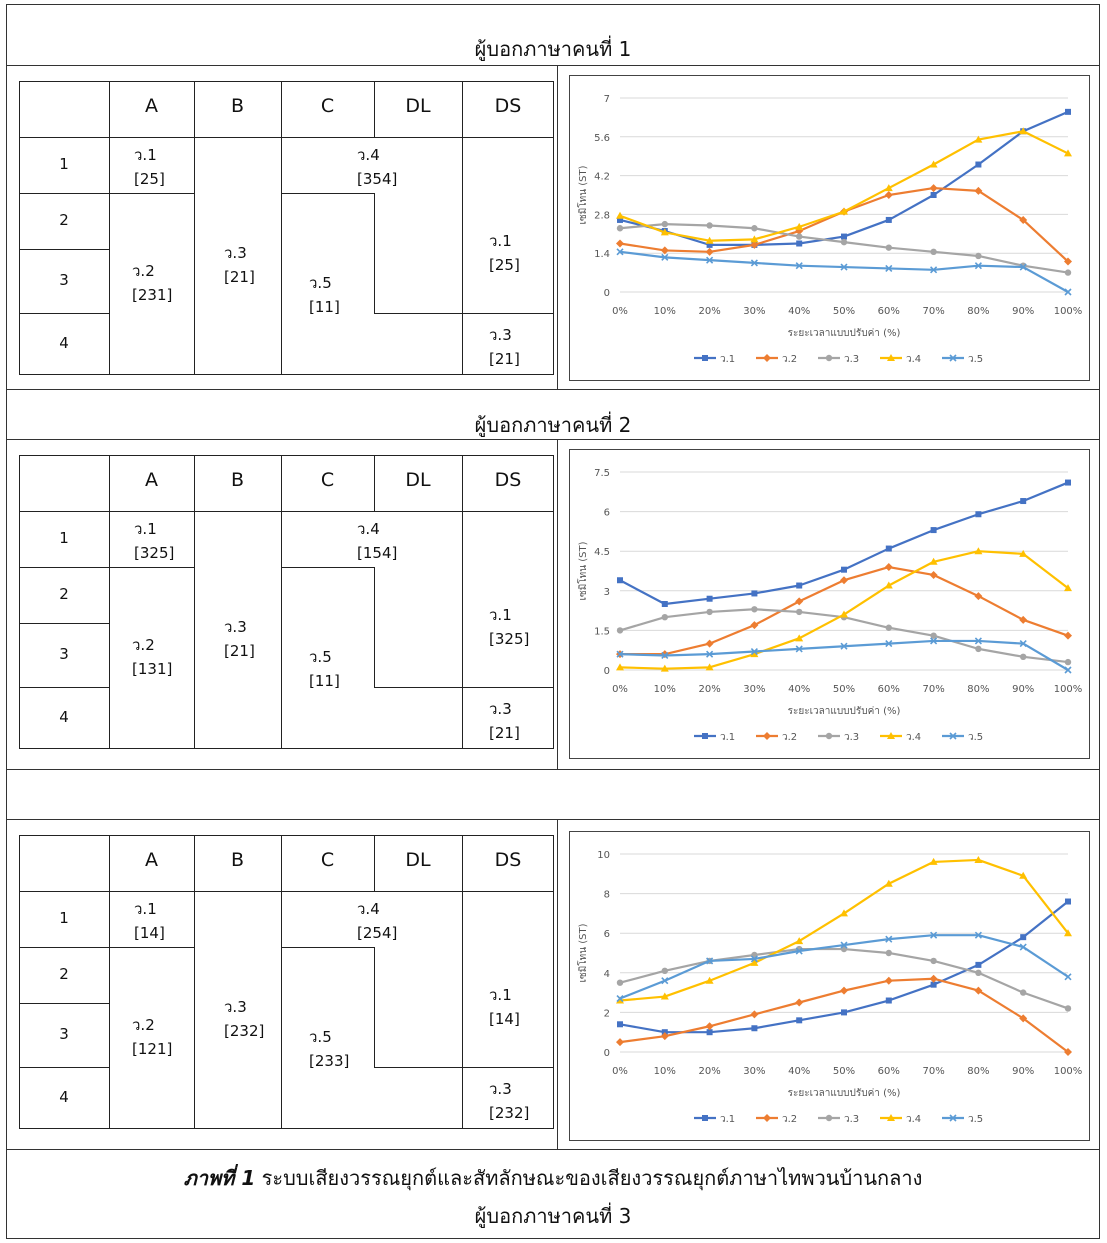 Image resolution: width=1107 pixels, height=1243 pixels. I want to click on tone-v3-cell-value: [21], so click(239, 651).